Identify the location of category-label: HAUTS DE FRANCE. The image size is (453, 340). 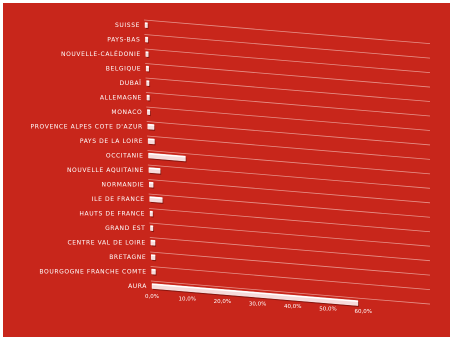
(112, 214).